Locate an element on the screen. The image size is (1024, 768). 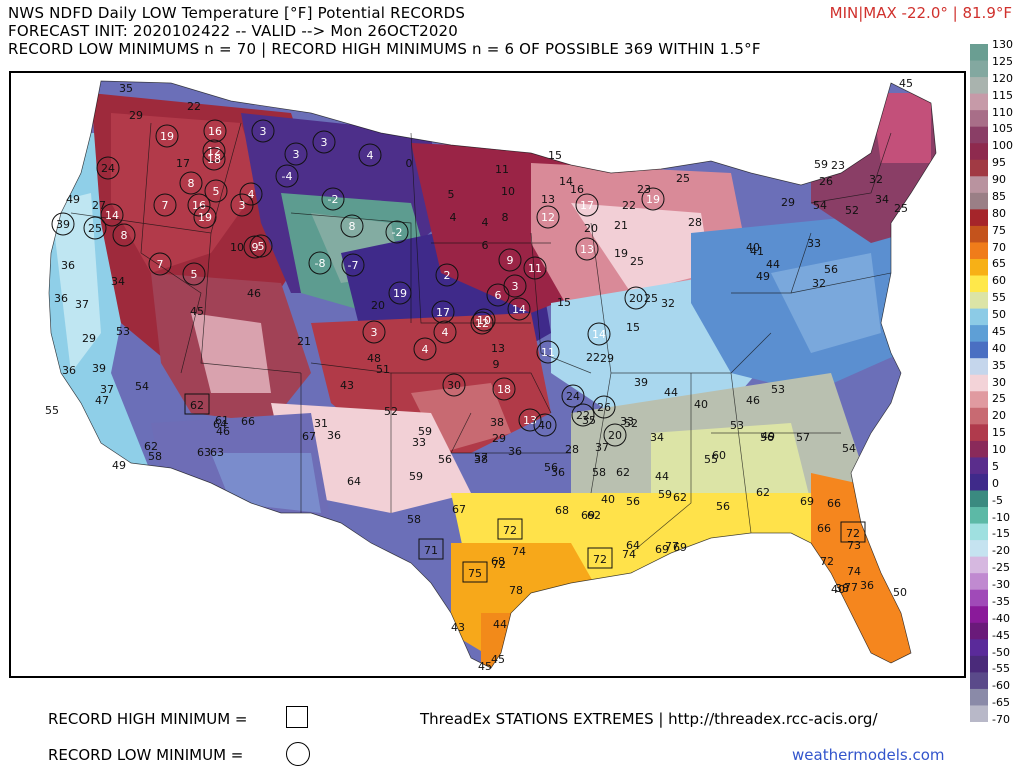
station-value-label: 12 is located at coordinates (482, 323).